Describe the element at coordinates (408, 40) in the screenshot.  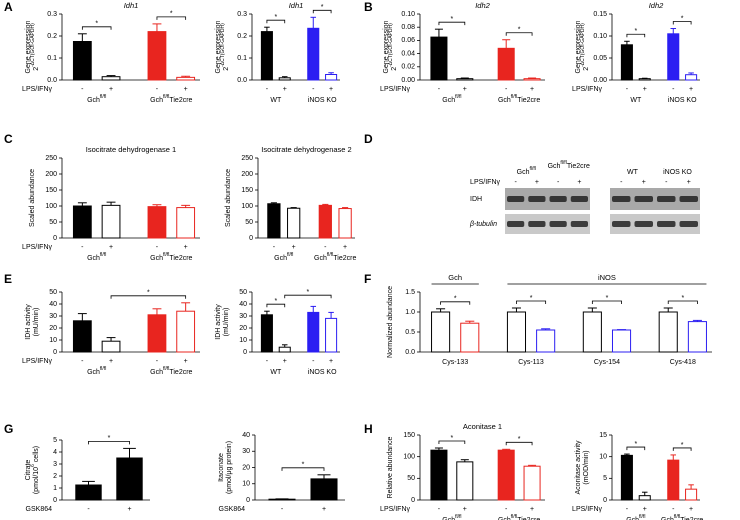
I see `y-tick-label: 0.06` at that location.